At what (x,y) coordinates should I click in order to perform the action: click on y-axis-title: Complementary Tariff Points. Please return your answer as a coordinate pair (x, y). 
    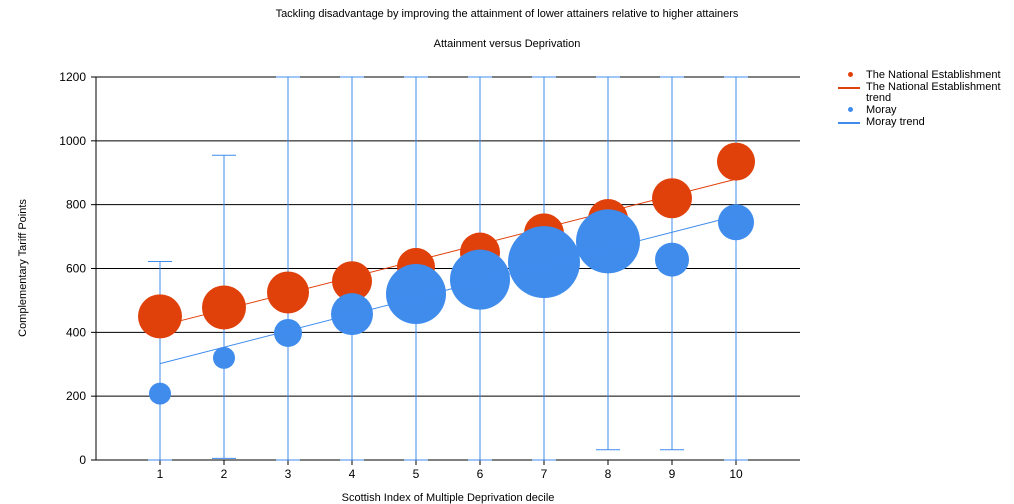
    Looking at the image, I should click on (23, 268).